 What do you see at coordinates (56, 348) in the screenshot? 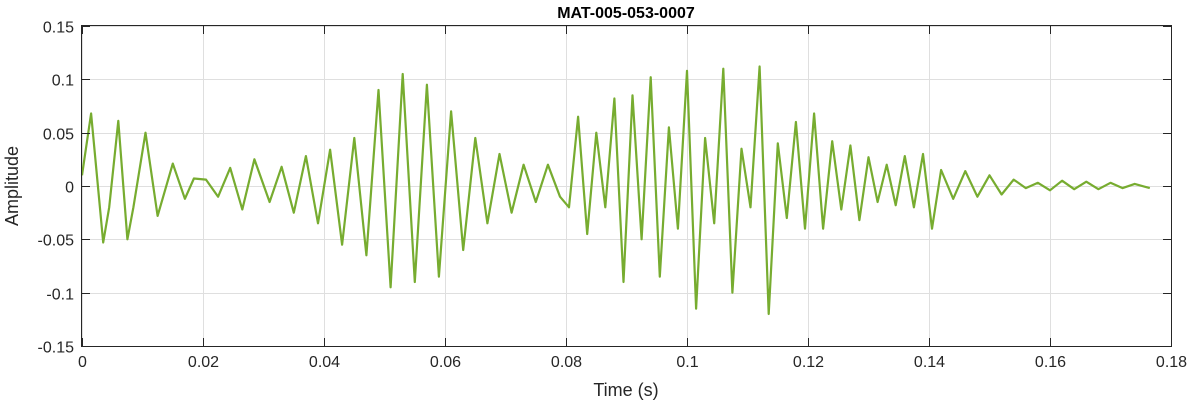
I see `y-tick-label: -0.15` at bounding box center [56, 348].